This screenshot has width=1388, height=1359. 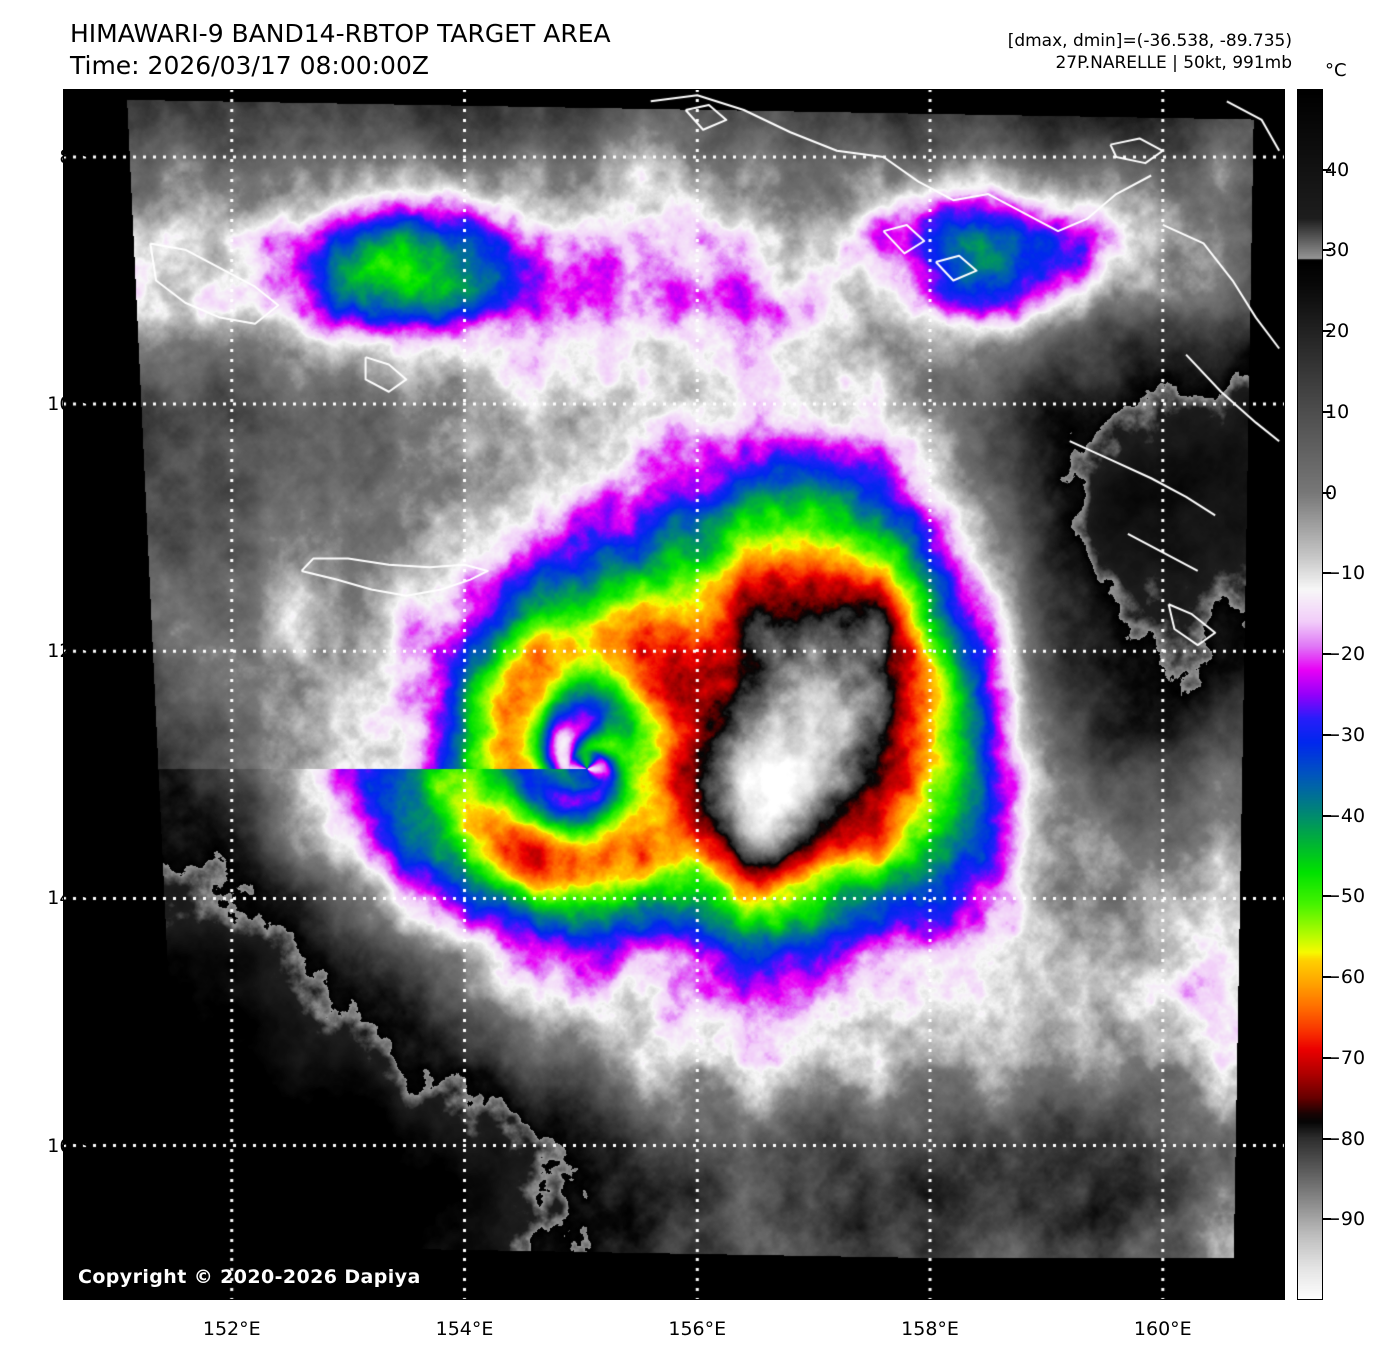 I want to click on colorbar-tick-label-5: −10, so click(x=1345, y=573).